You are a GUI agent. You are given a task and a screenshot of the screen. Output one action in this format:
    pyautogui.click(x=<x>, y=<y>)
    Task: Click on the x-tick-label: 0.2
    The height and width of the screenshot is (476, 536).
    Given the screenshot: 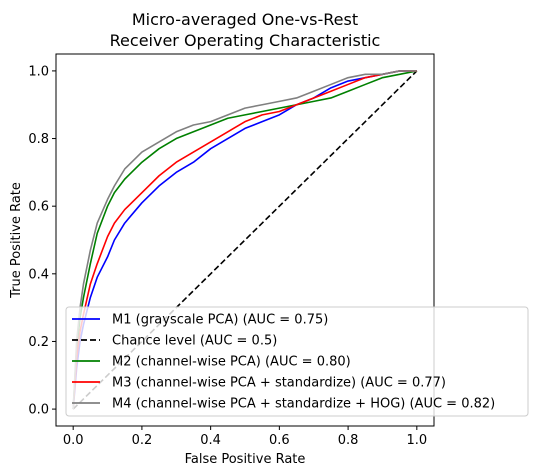 What is the action you would take?
    pyautogui.click(x=142, y=440)
    